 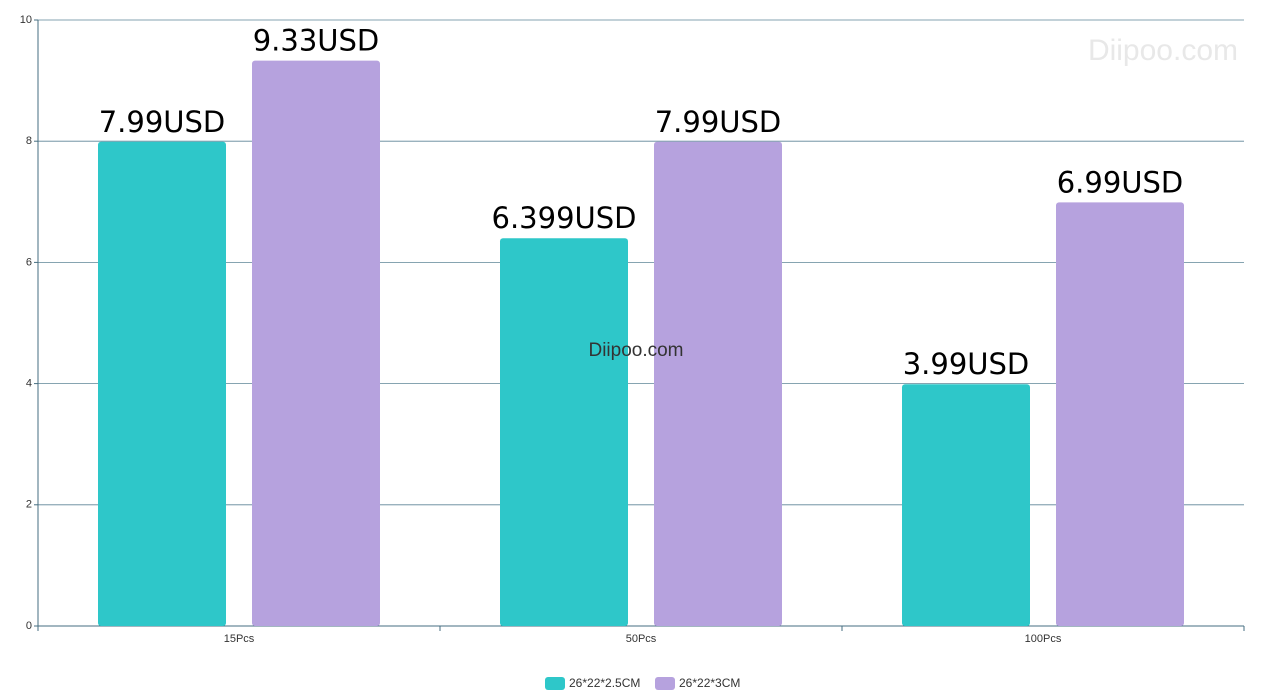 I want to click on value-label: 3.99USD, so click(x=966, y=364).